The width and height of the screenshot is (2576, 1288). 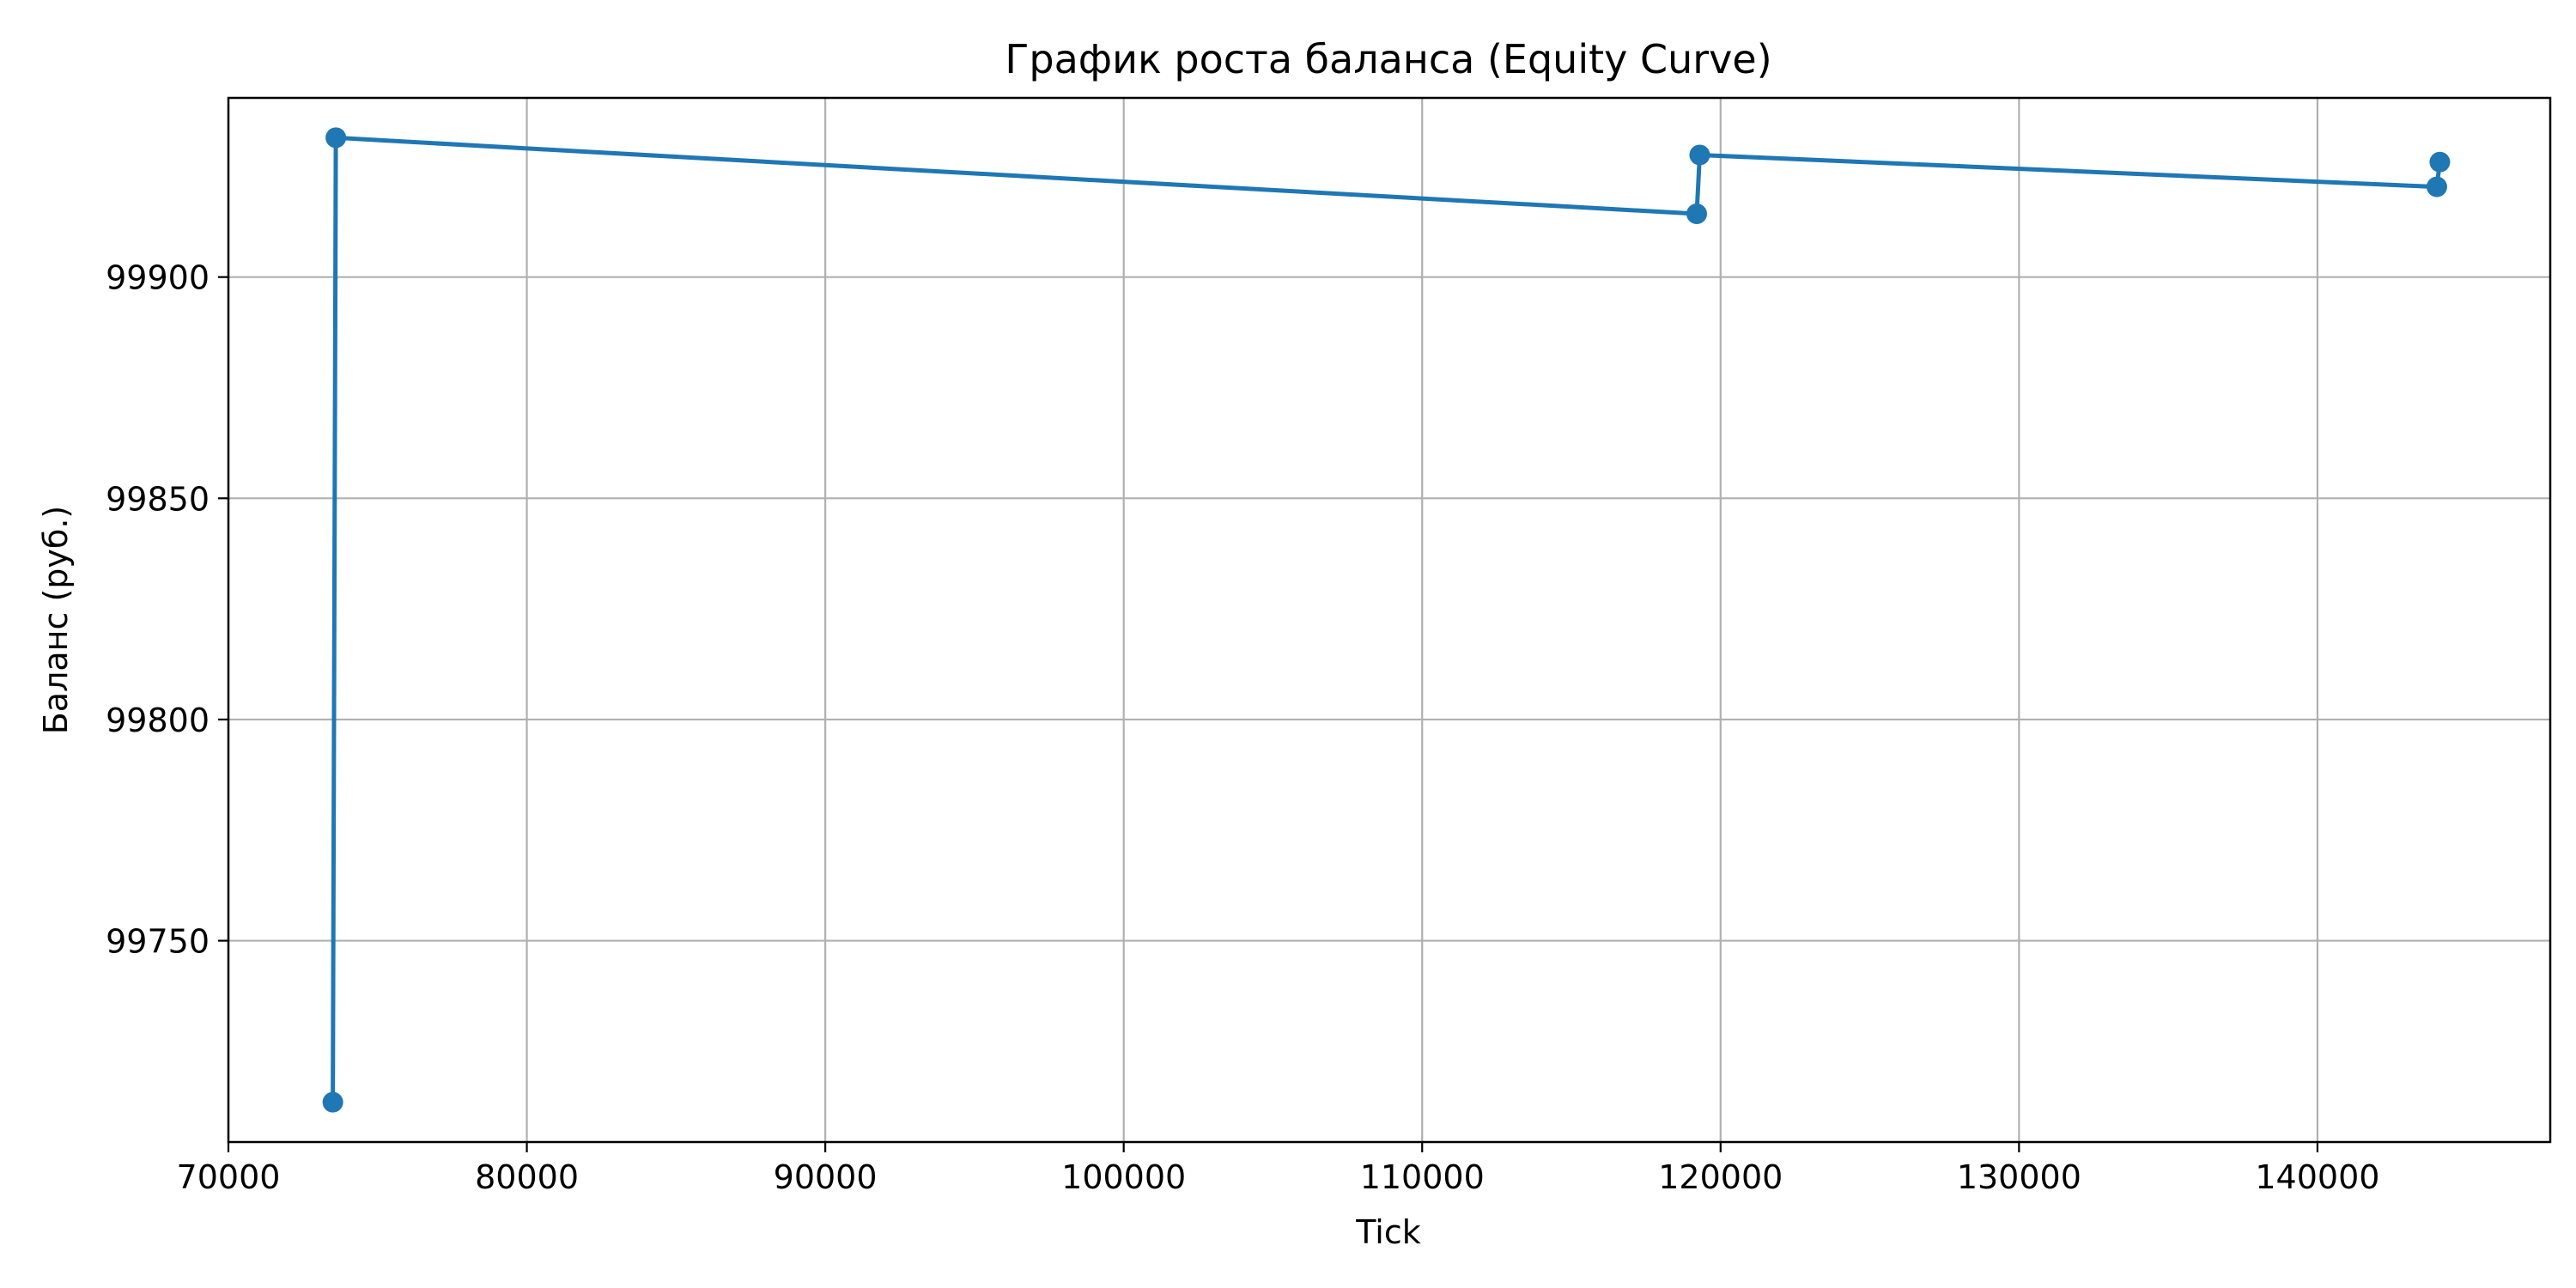 I want to click on x-axis-label: Tick, so click(x=1388, y=1232).